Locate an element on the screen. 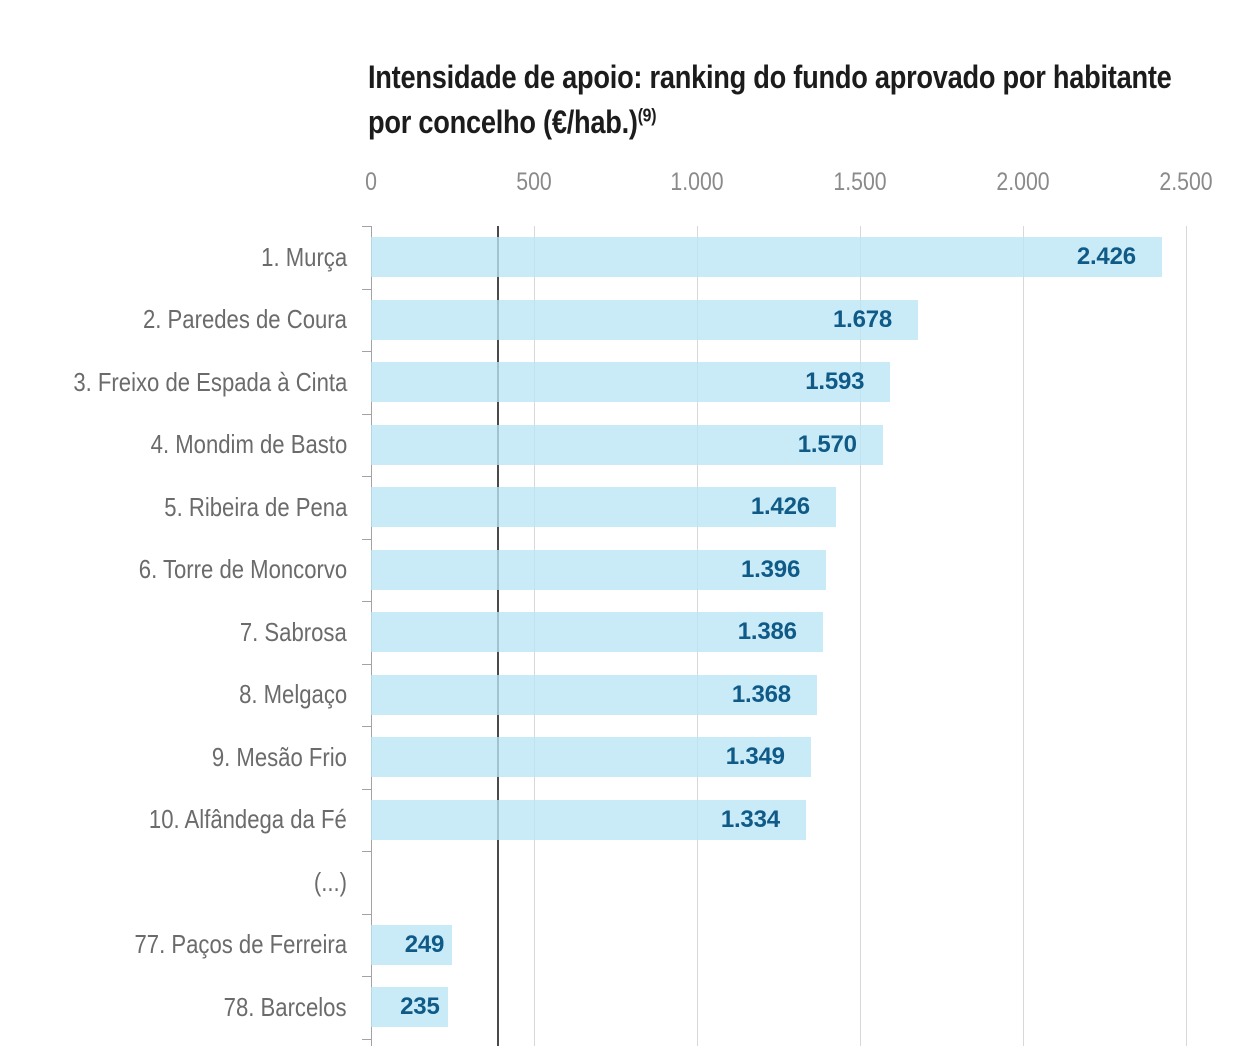 The image size is (1239, 1046). bar-row: 5. Ribeira de Pena 1.426 is located at coordinates (619, 507).